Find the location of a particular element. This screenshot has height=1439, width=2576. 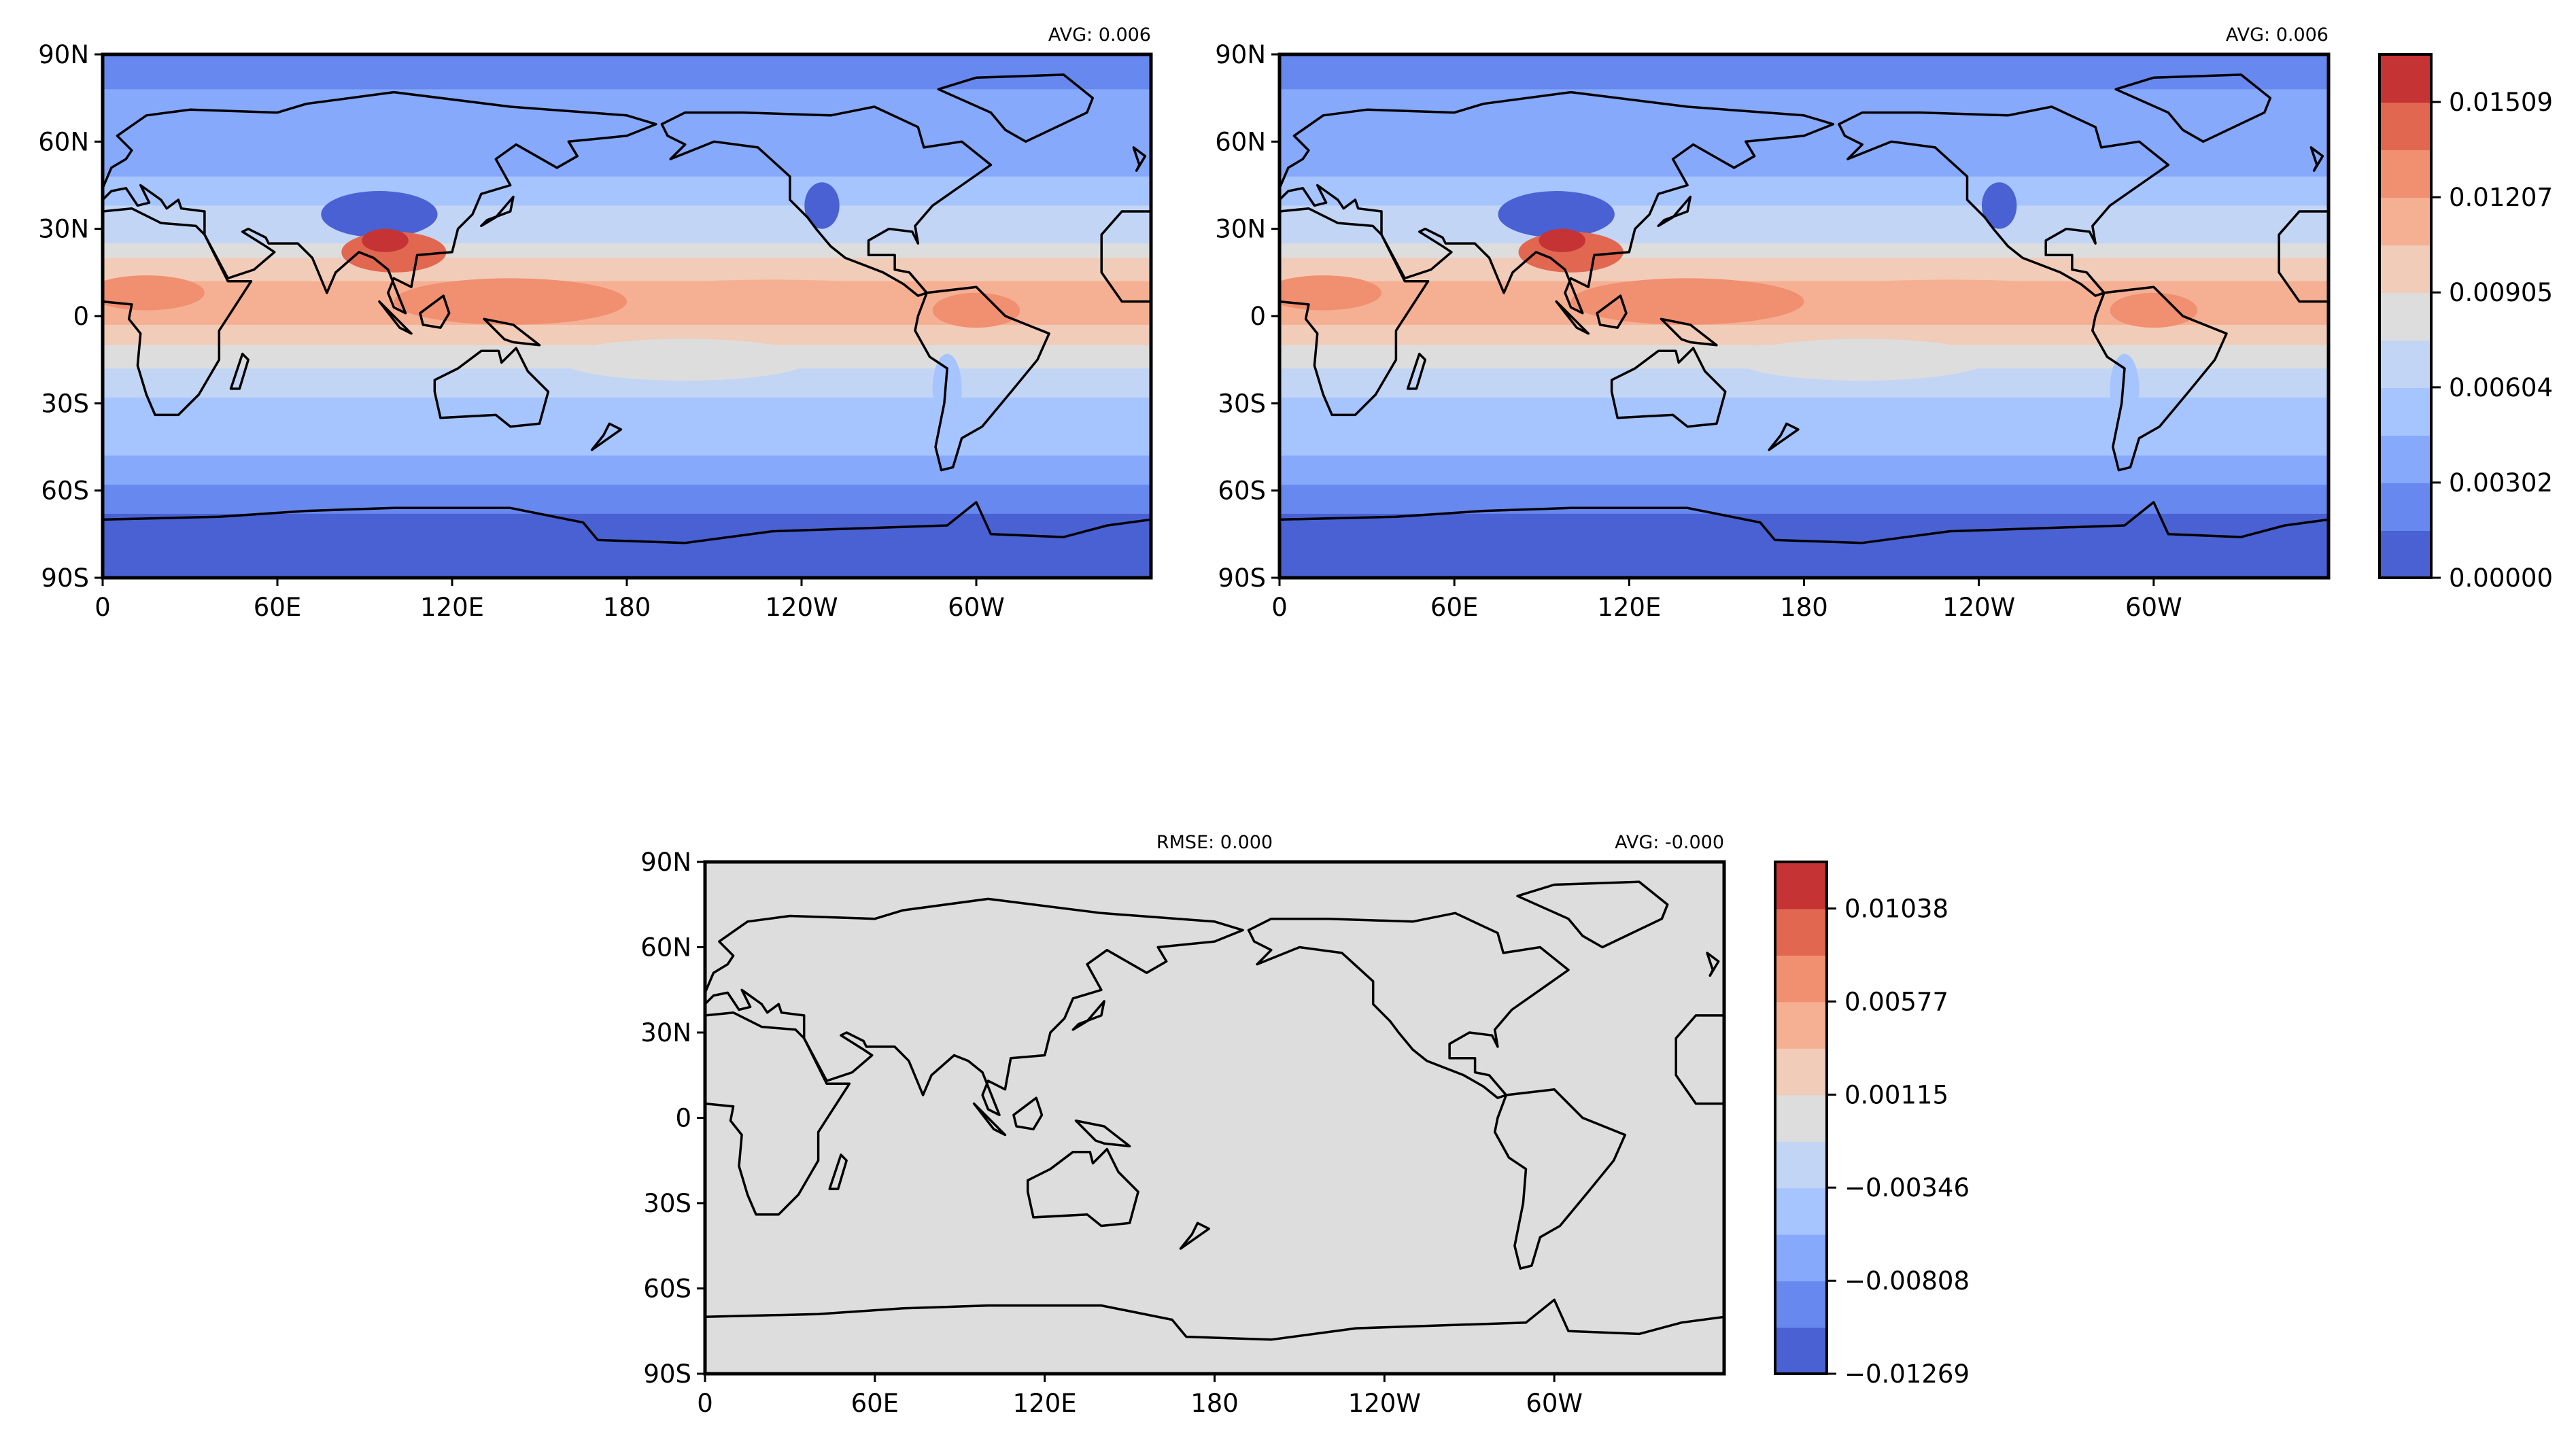

contour-field is located at coordinates (627, 316).